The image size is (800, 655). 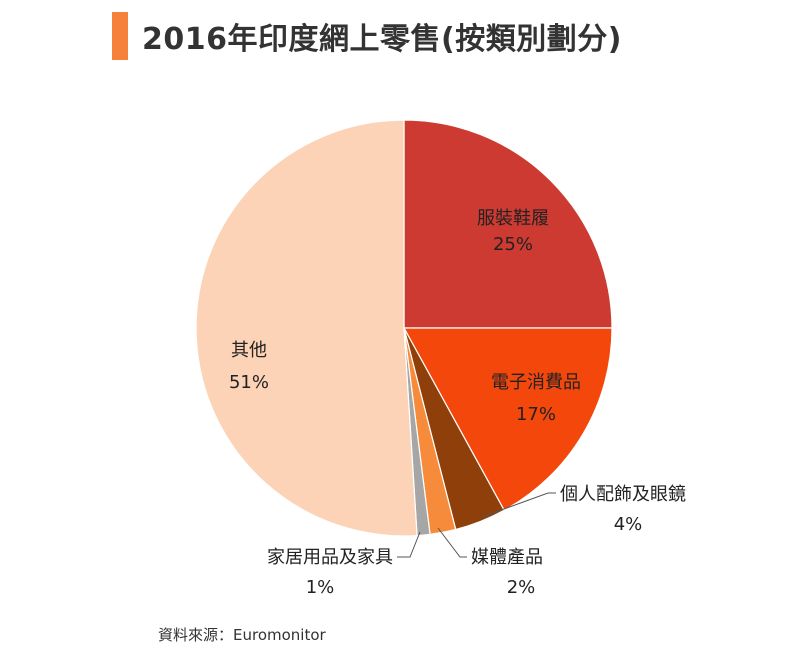 What do you see at coordinates (330, 557) in the screenshot?
I see `slice-name-label-4: 家居用品及家具` at bounding box center [330, 557].